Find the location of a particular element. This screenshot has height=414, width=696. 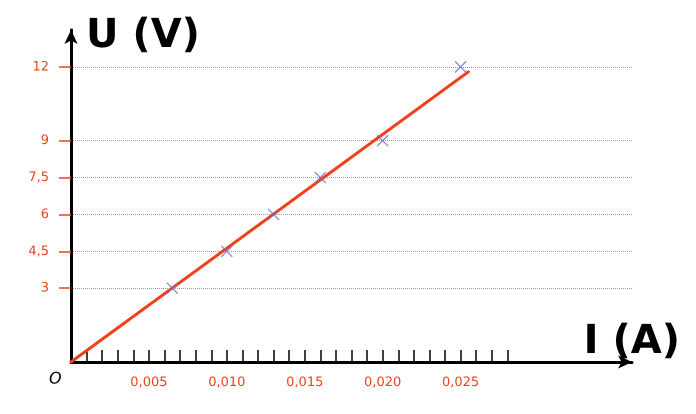

x-tick-label: 0,005 is located at coordinates (149, 382).